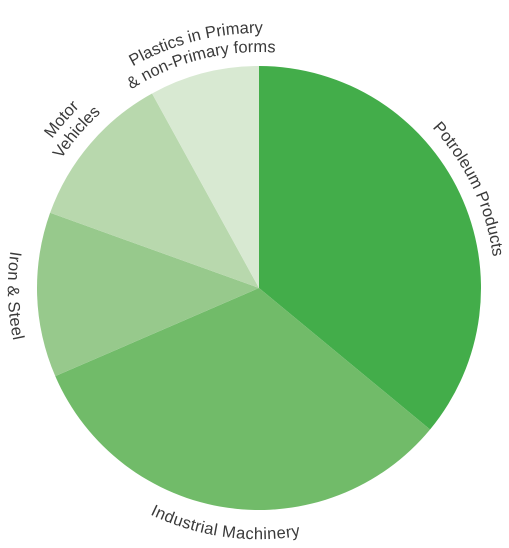  What do you see at coordinates (147, 294) in the screenshot?
I see `pie-slice-iron-and-steel` at bounding box center [147, 294].